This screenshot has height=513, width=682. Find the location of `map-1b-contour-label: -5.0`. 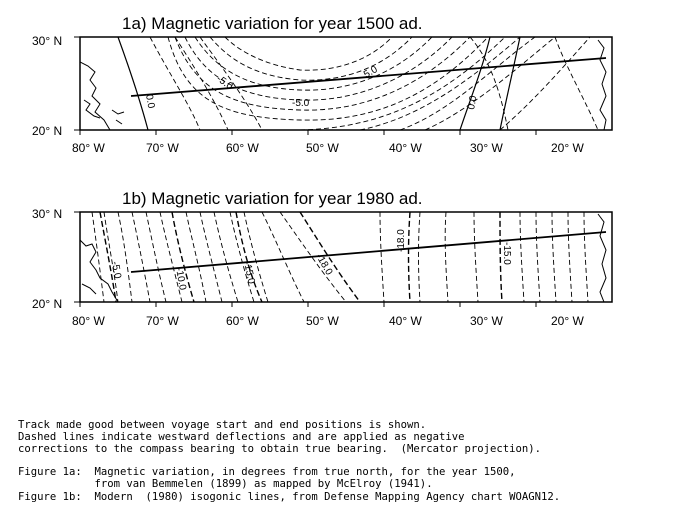

map-1b-contour-label: -5.0 is located at coordinates (116, 270).